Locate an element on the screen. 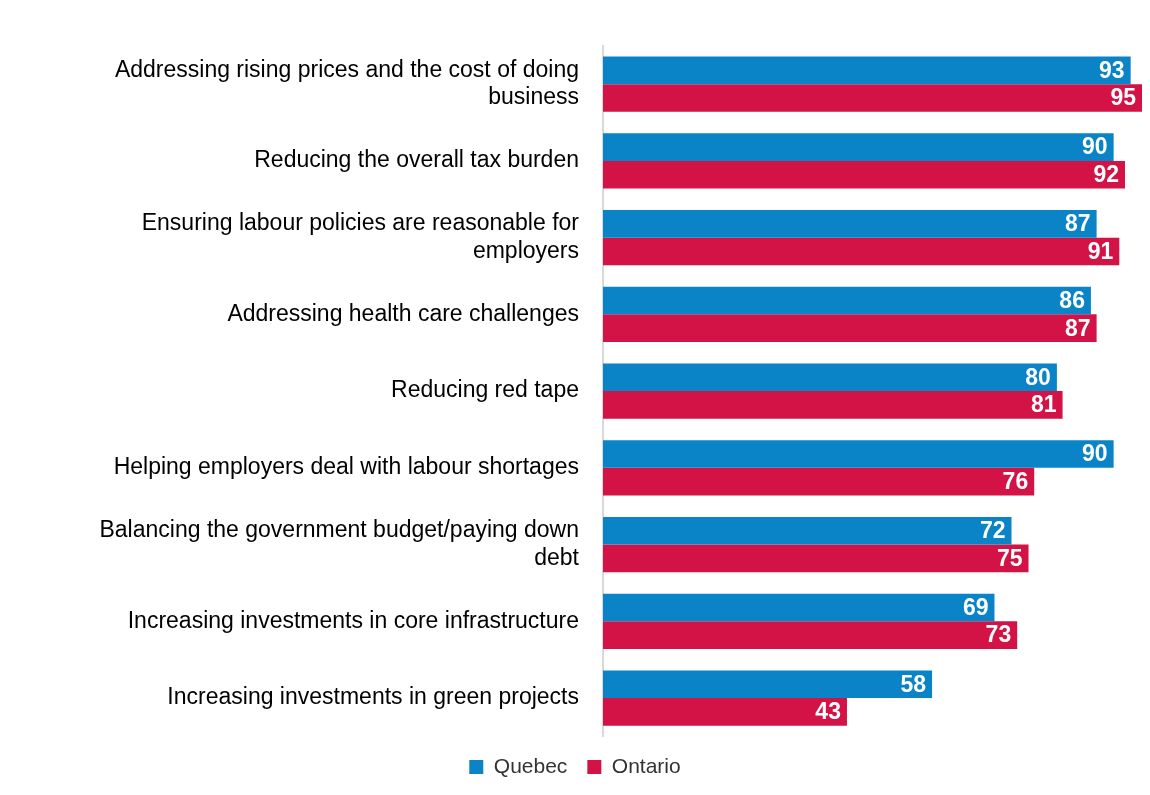 This screenshot has width=1150, height=795. data-label: 95 is located at coordinates (1123, 97).